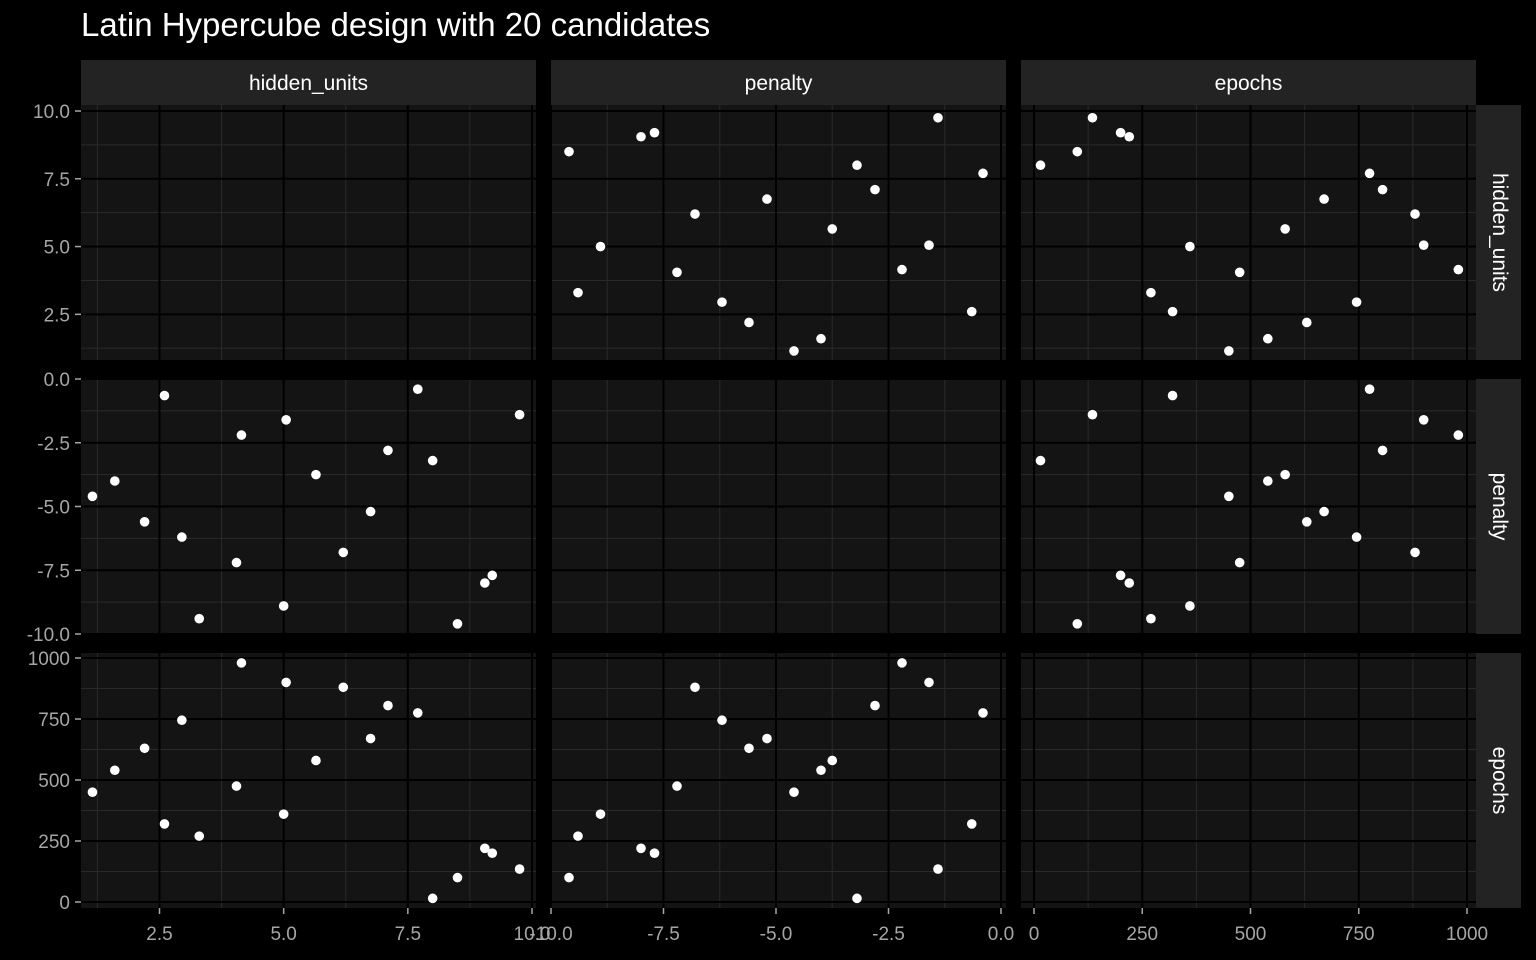  What do you see at coordinates (308, 780) in the screenshot?
I see `panel-epochs-vs-hidden_units` at bounding box center [308, 780].